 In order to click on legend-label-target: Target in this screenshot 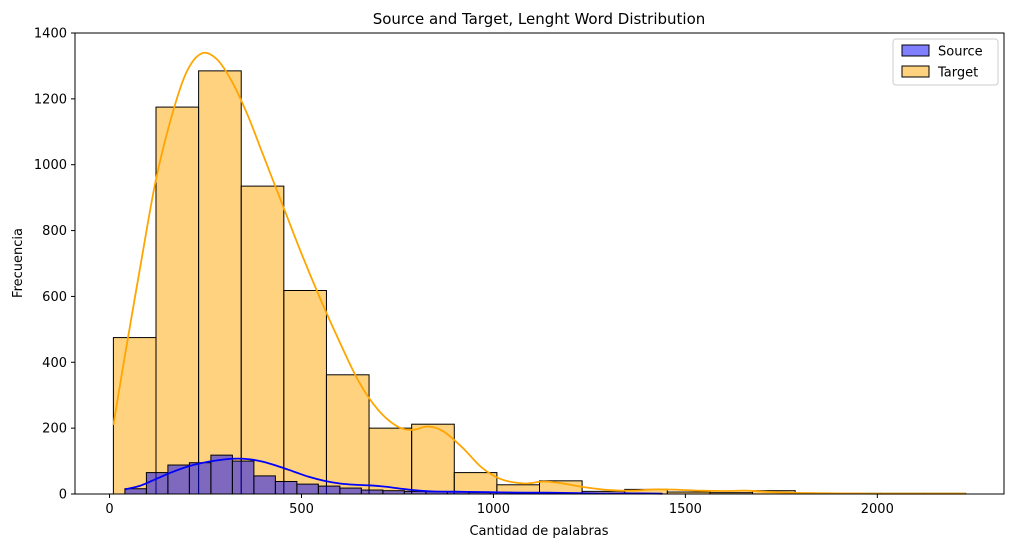, I will do `click(957, 73)`.